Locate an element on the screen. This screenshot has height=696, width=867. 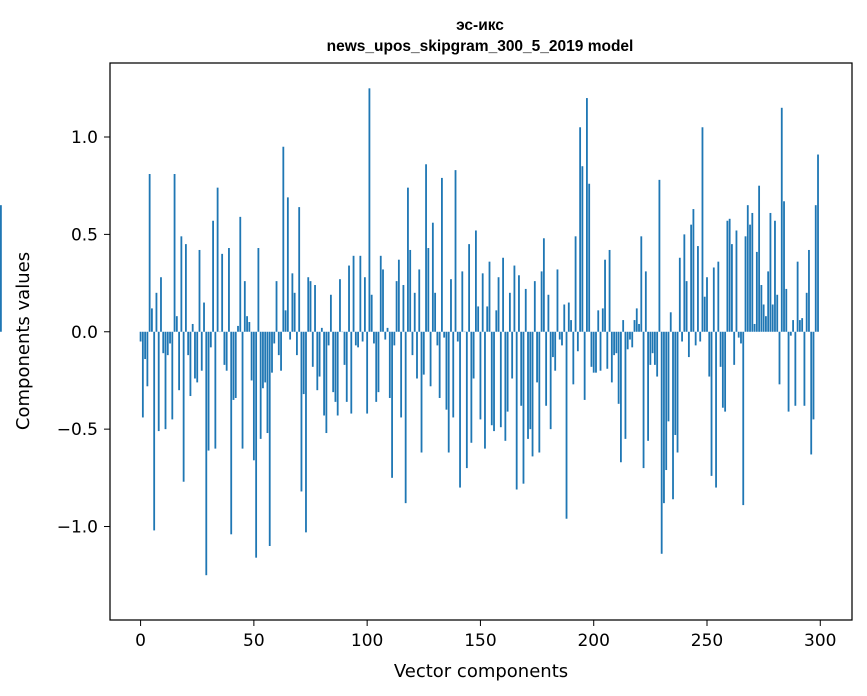
x-tick-label: 250 is located at coordinates (707, 641).